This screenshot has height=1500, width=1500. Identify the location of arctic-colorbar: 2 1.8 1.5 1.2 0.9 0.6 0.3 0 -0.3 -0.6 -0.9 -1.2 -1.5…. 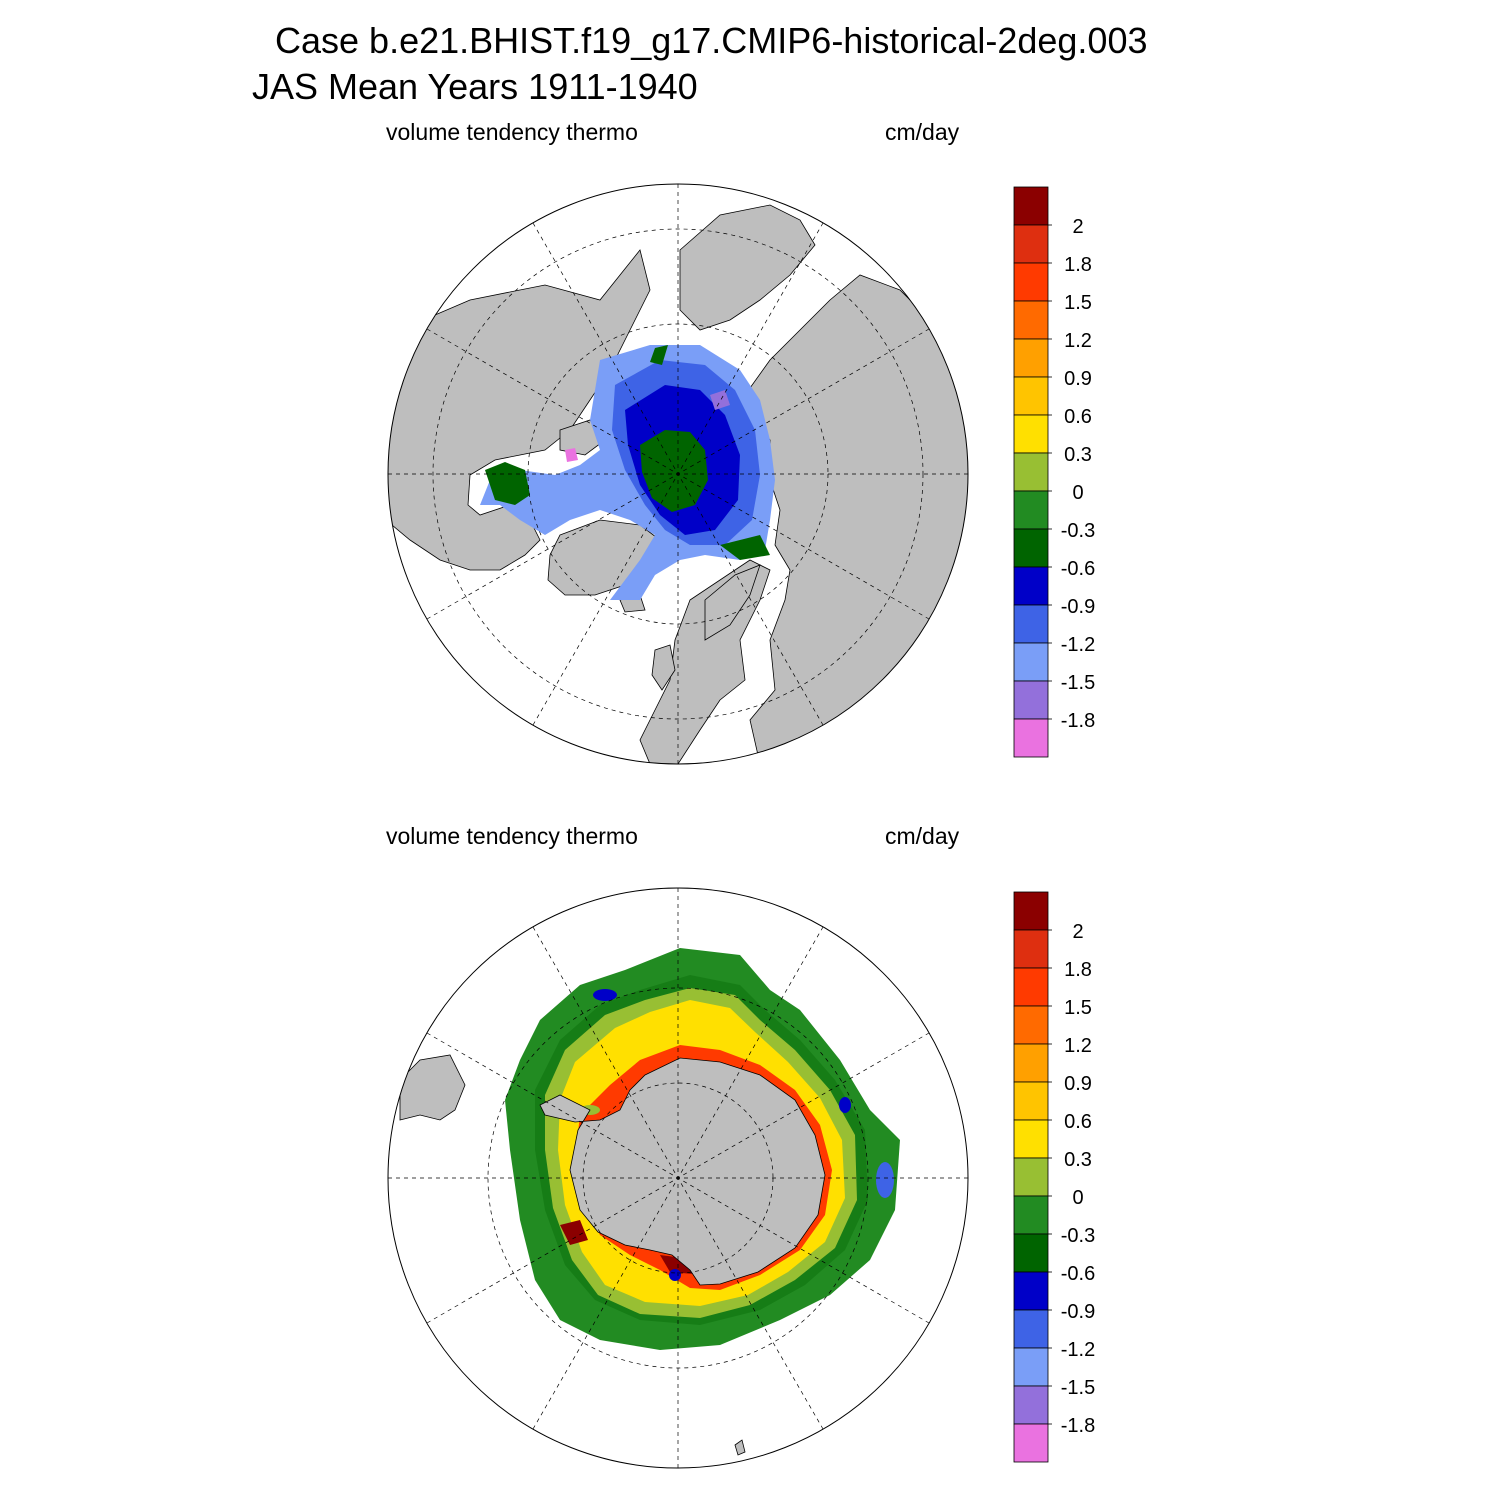
(1054, 472).